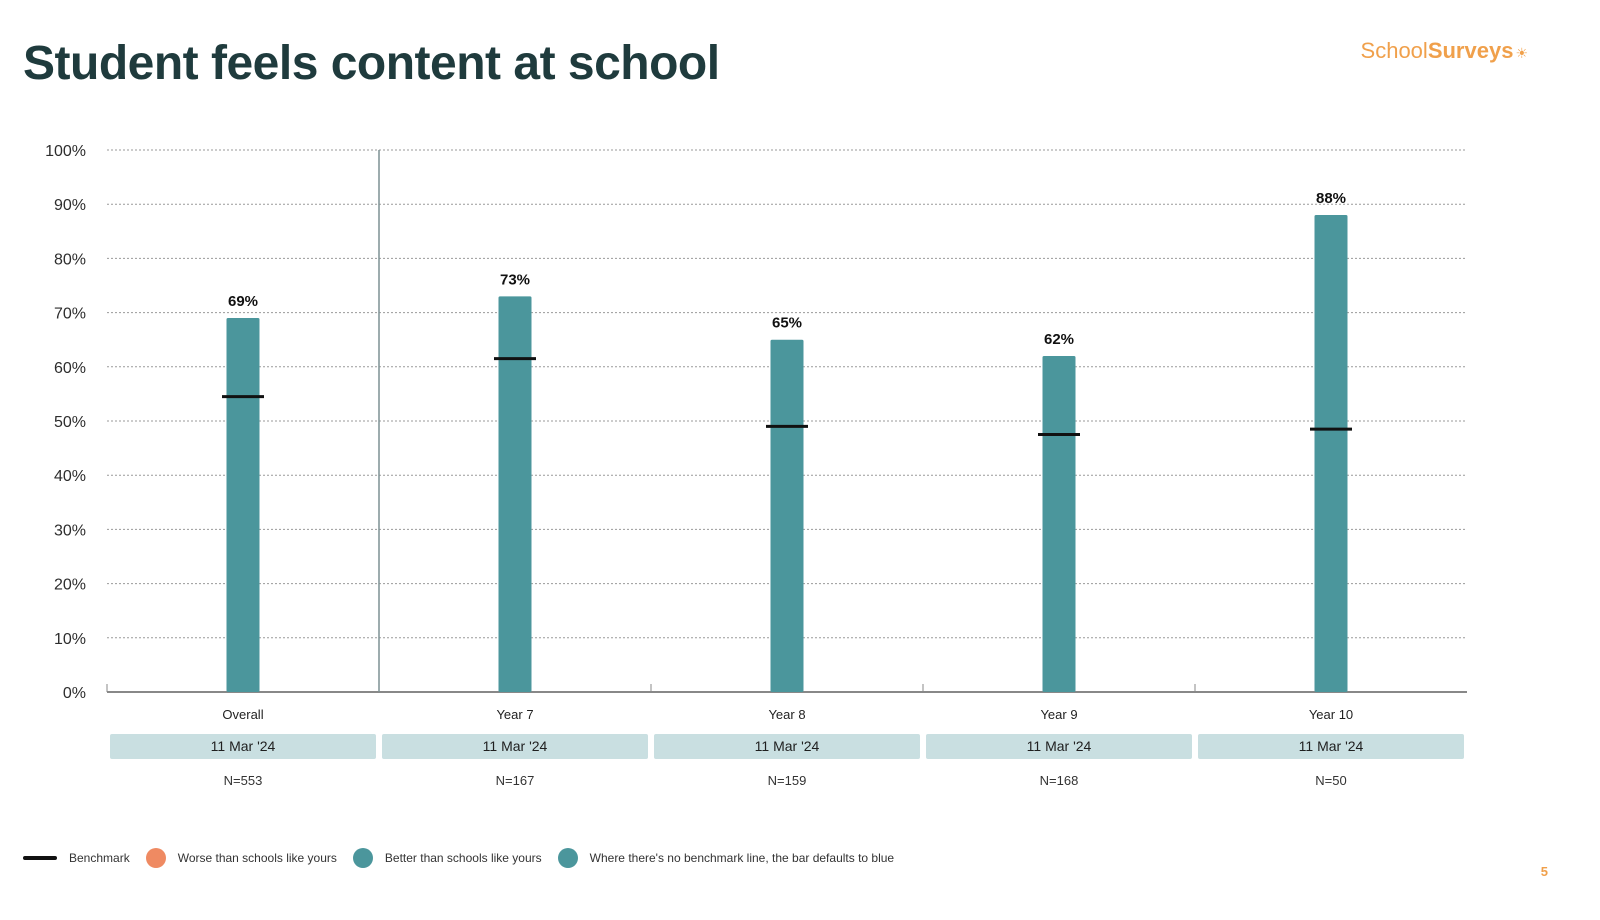  I want to click on data-label: 62%, so click(1059, 339).